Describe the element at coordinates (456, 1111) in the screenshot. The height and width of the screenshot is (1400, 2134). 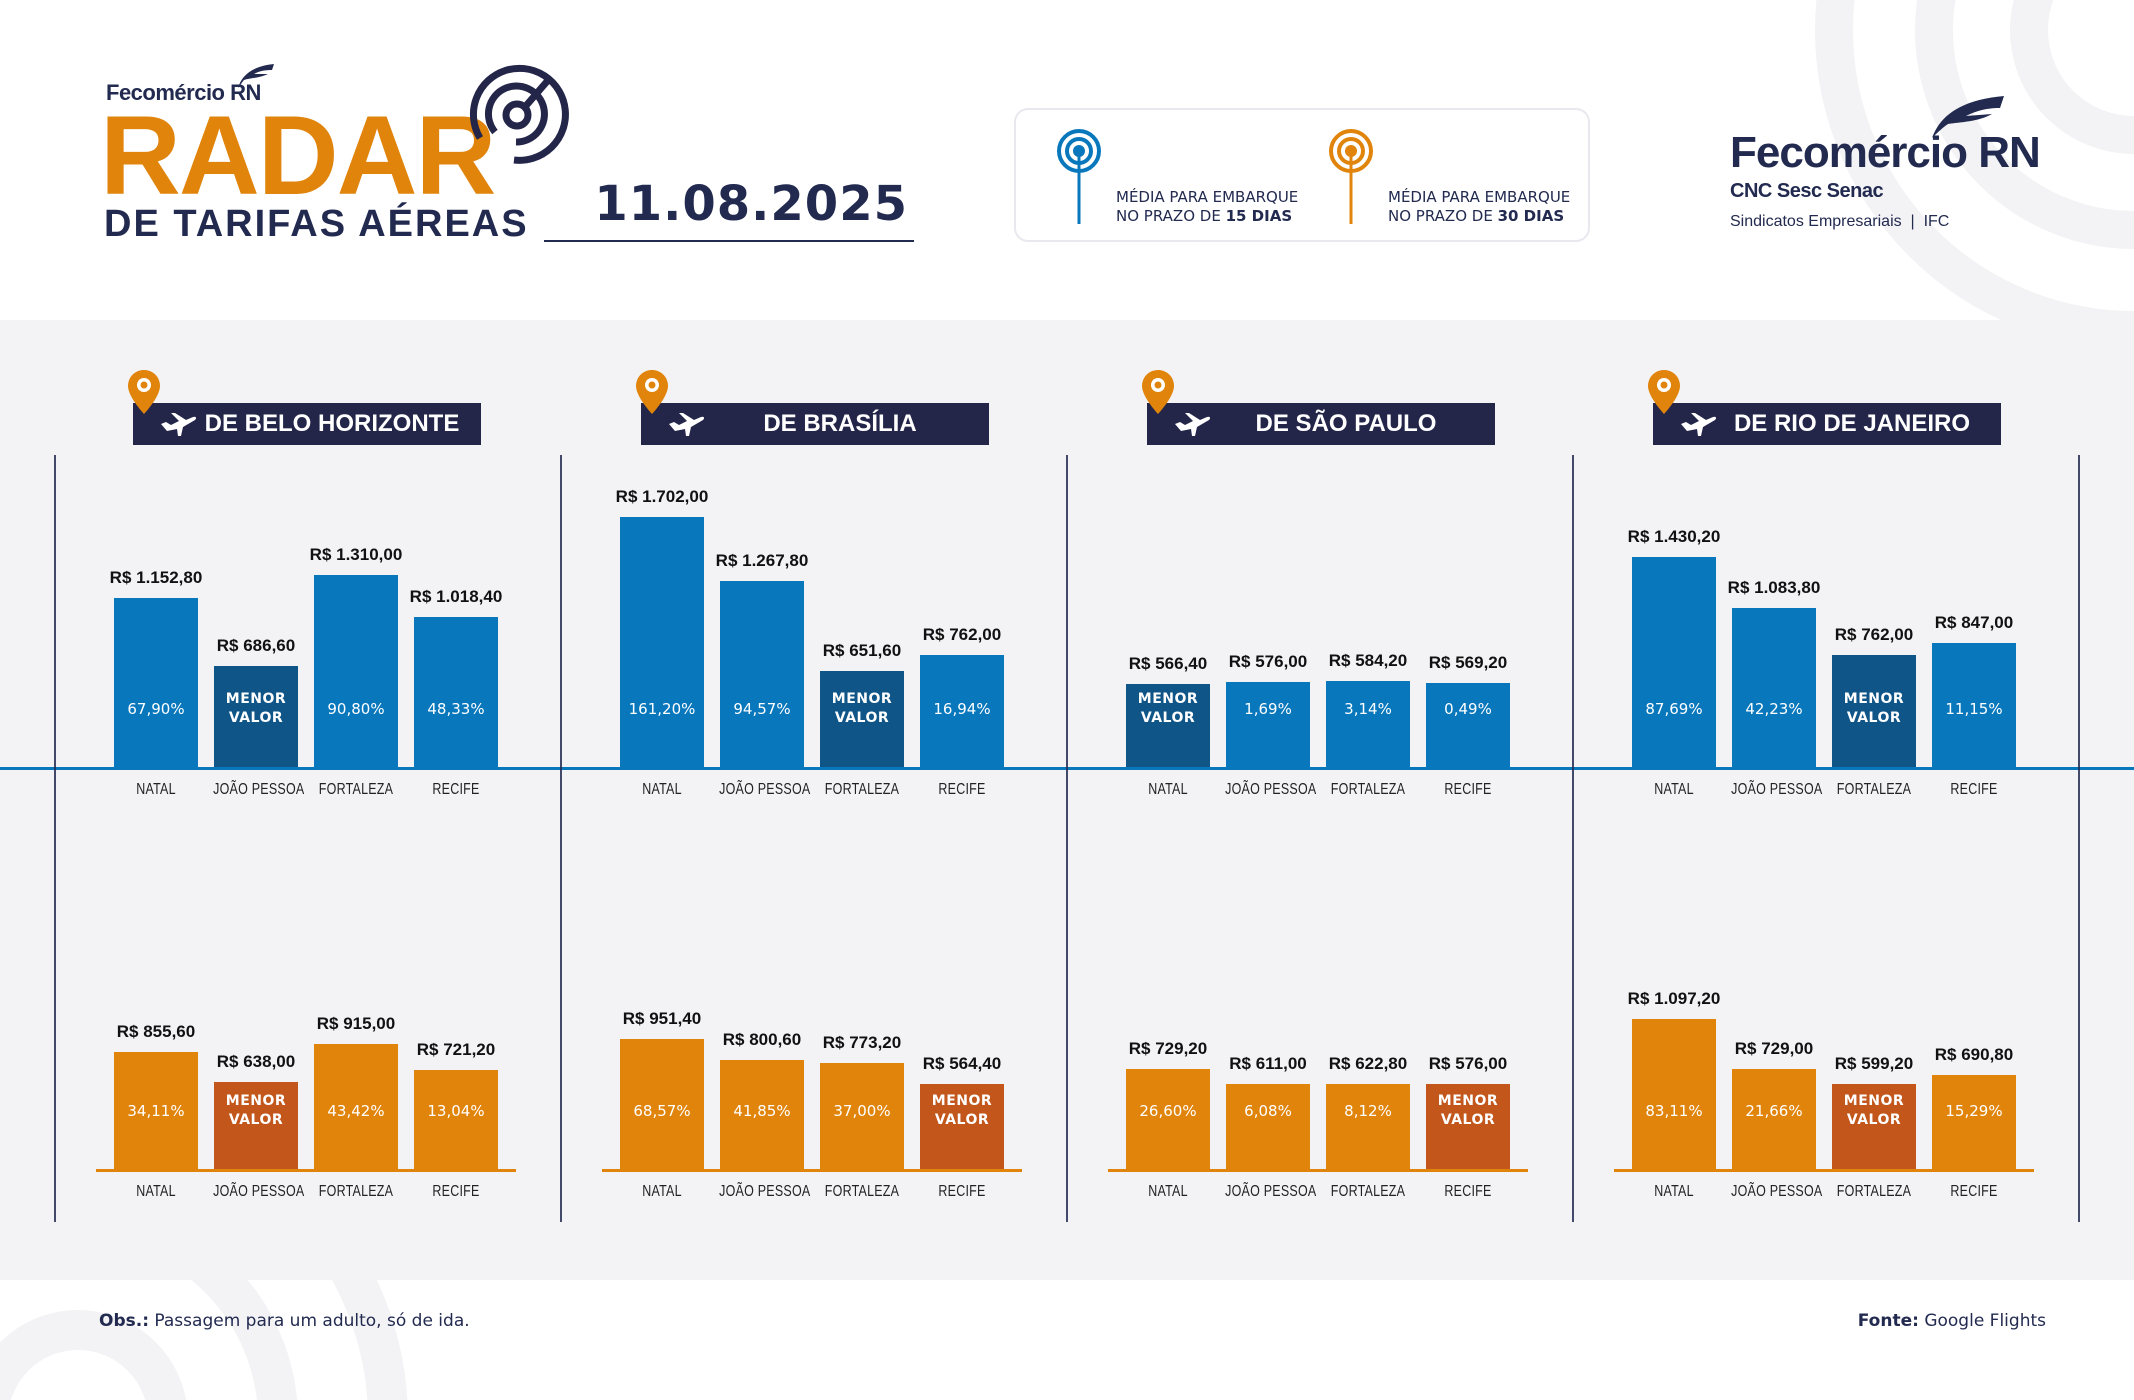
I see `percent-label: 13,04%` at that location.